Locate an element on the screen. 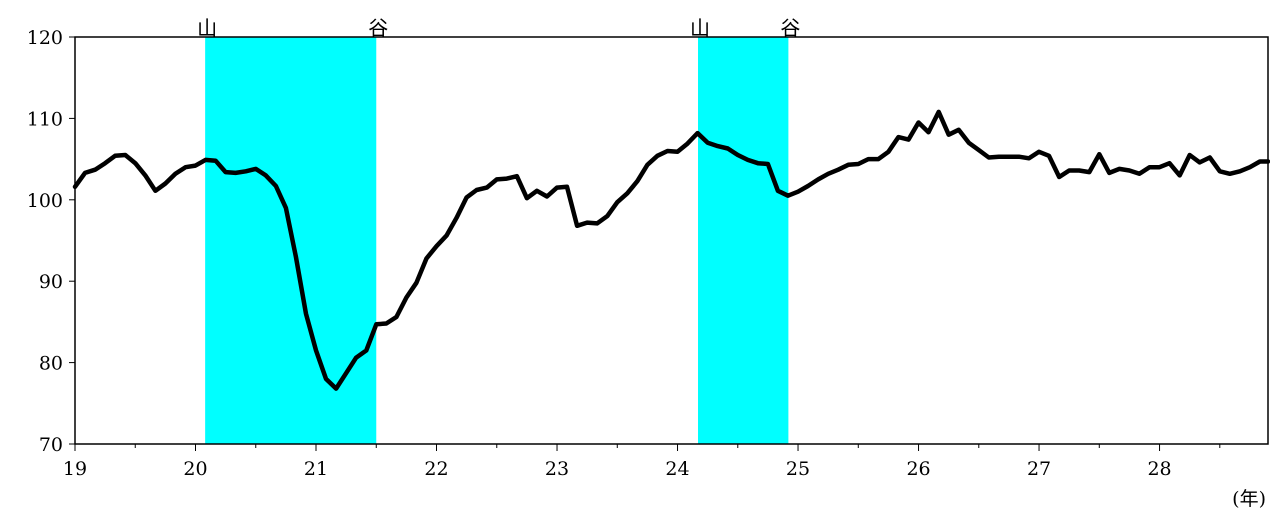 The image size is (1270, 515). x-tick-label-22: 22 is located at coordinates (436, 469).